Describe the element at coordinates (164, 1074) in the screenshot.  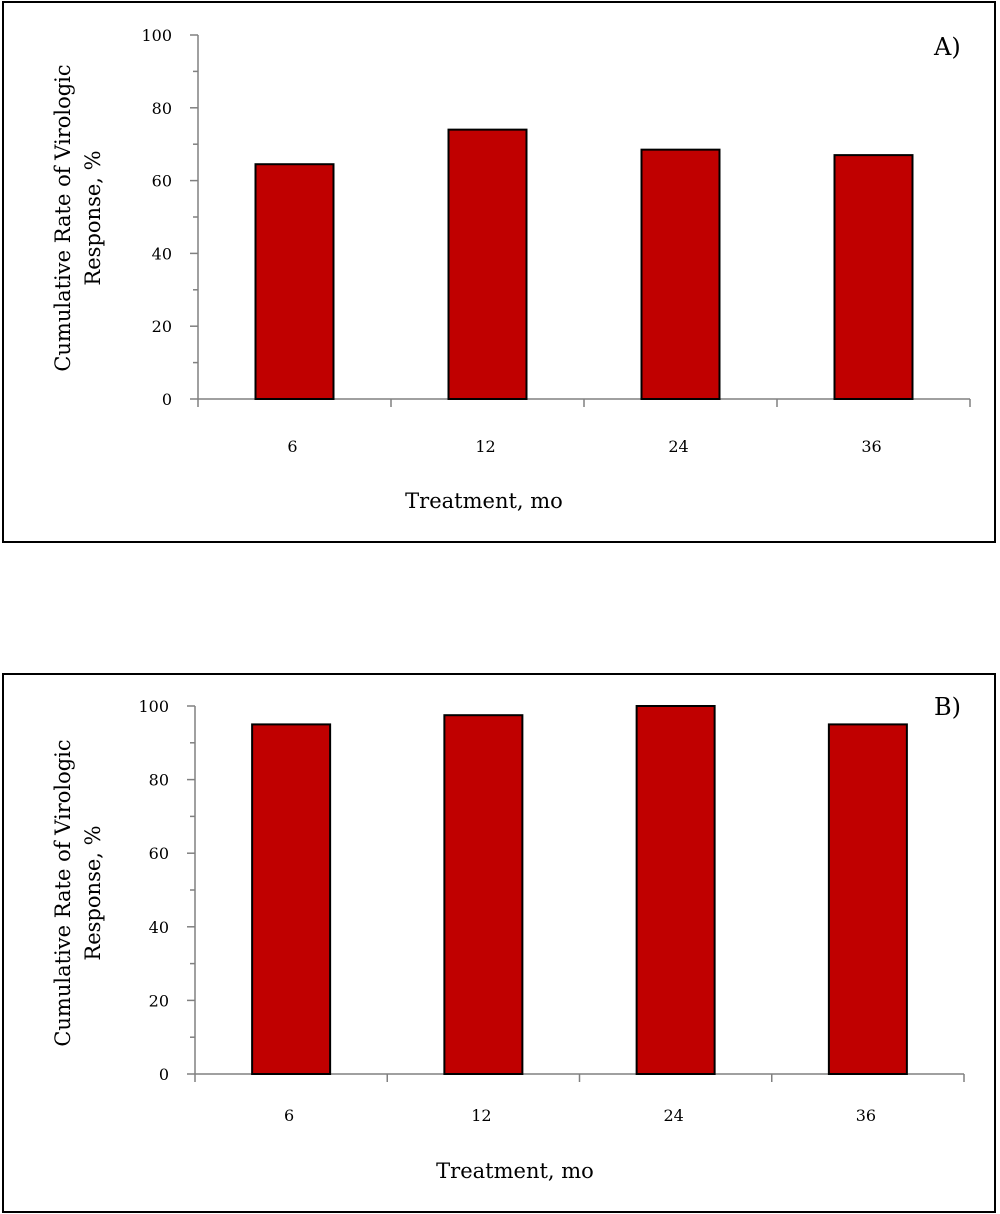
I see `y-tick-label-b: 0` at that location.